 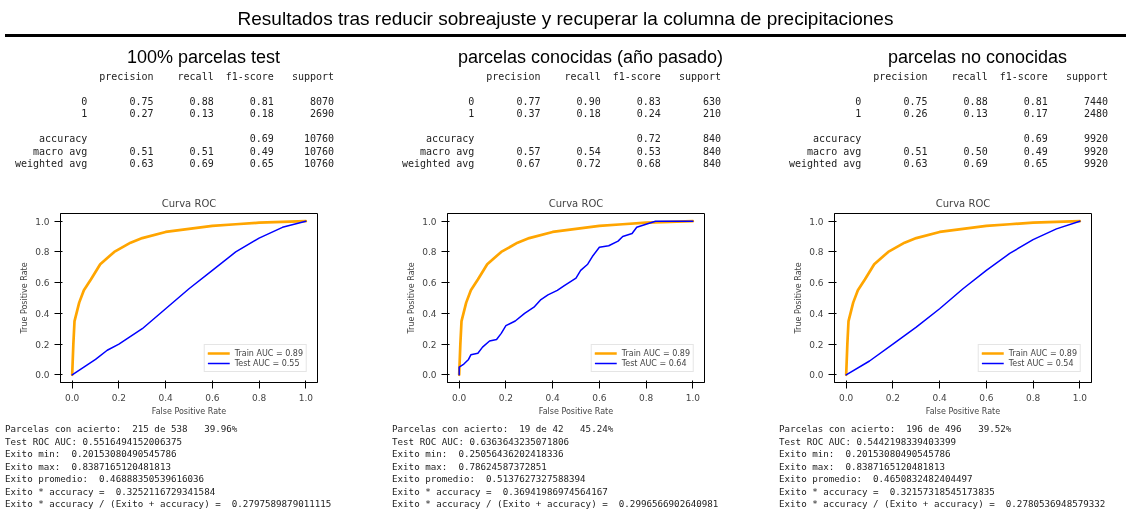 What do you see at coordinates (105, 478) in the screenshot?
I see `text: Exito promedio: 0.46888350539616036` at bounding box center [105, 478].